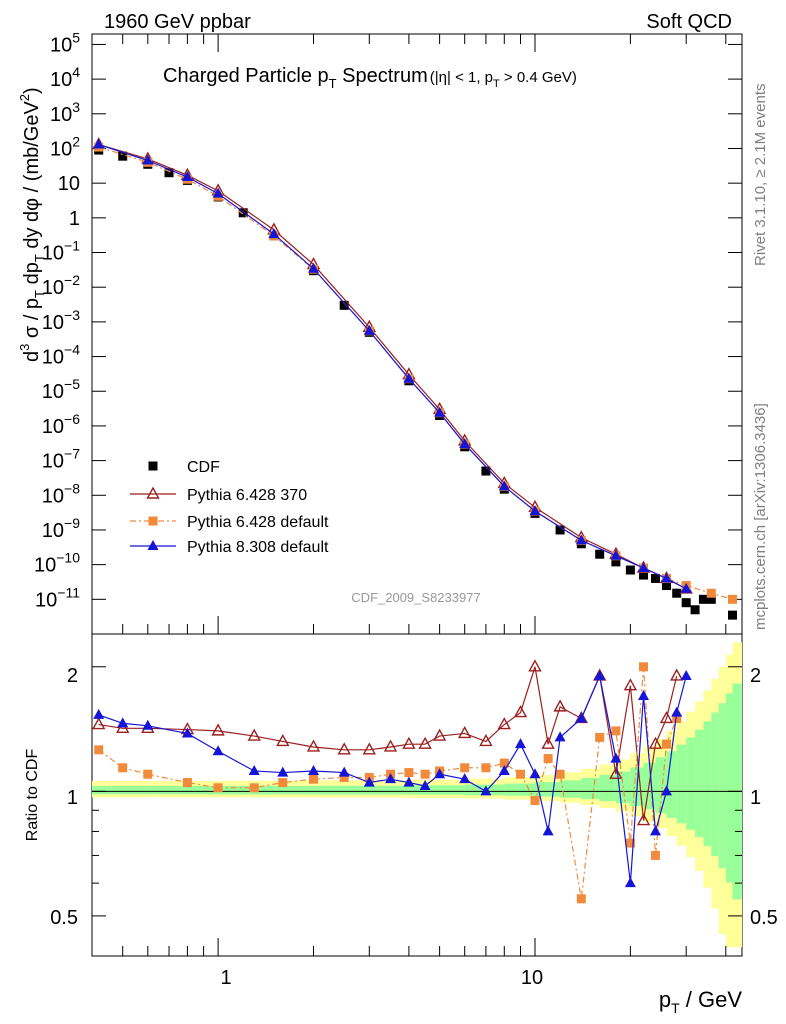 The width and height of the screenshot is (786, 1024). I want to click on legend-label: Pythia 6.428 370, so click(247, 495).